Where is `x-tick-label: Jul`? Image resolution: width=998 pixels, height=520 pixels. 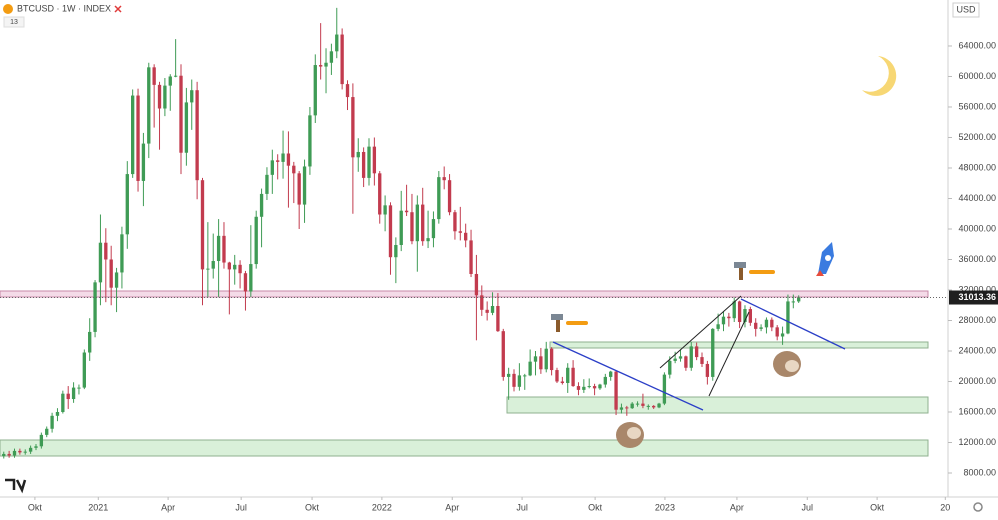 x-tick-label: Jul is located at coordinates (808, 507).